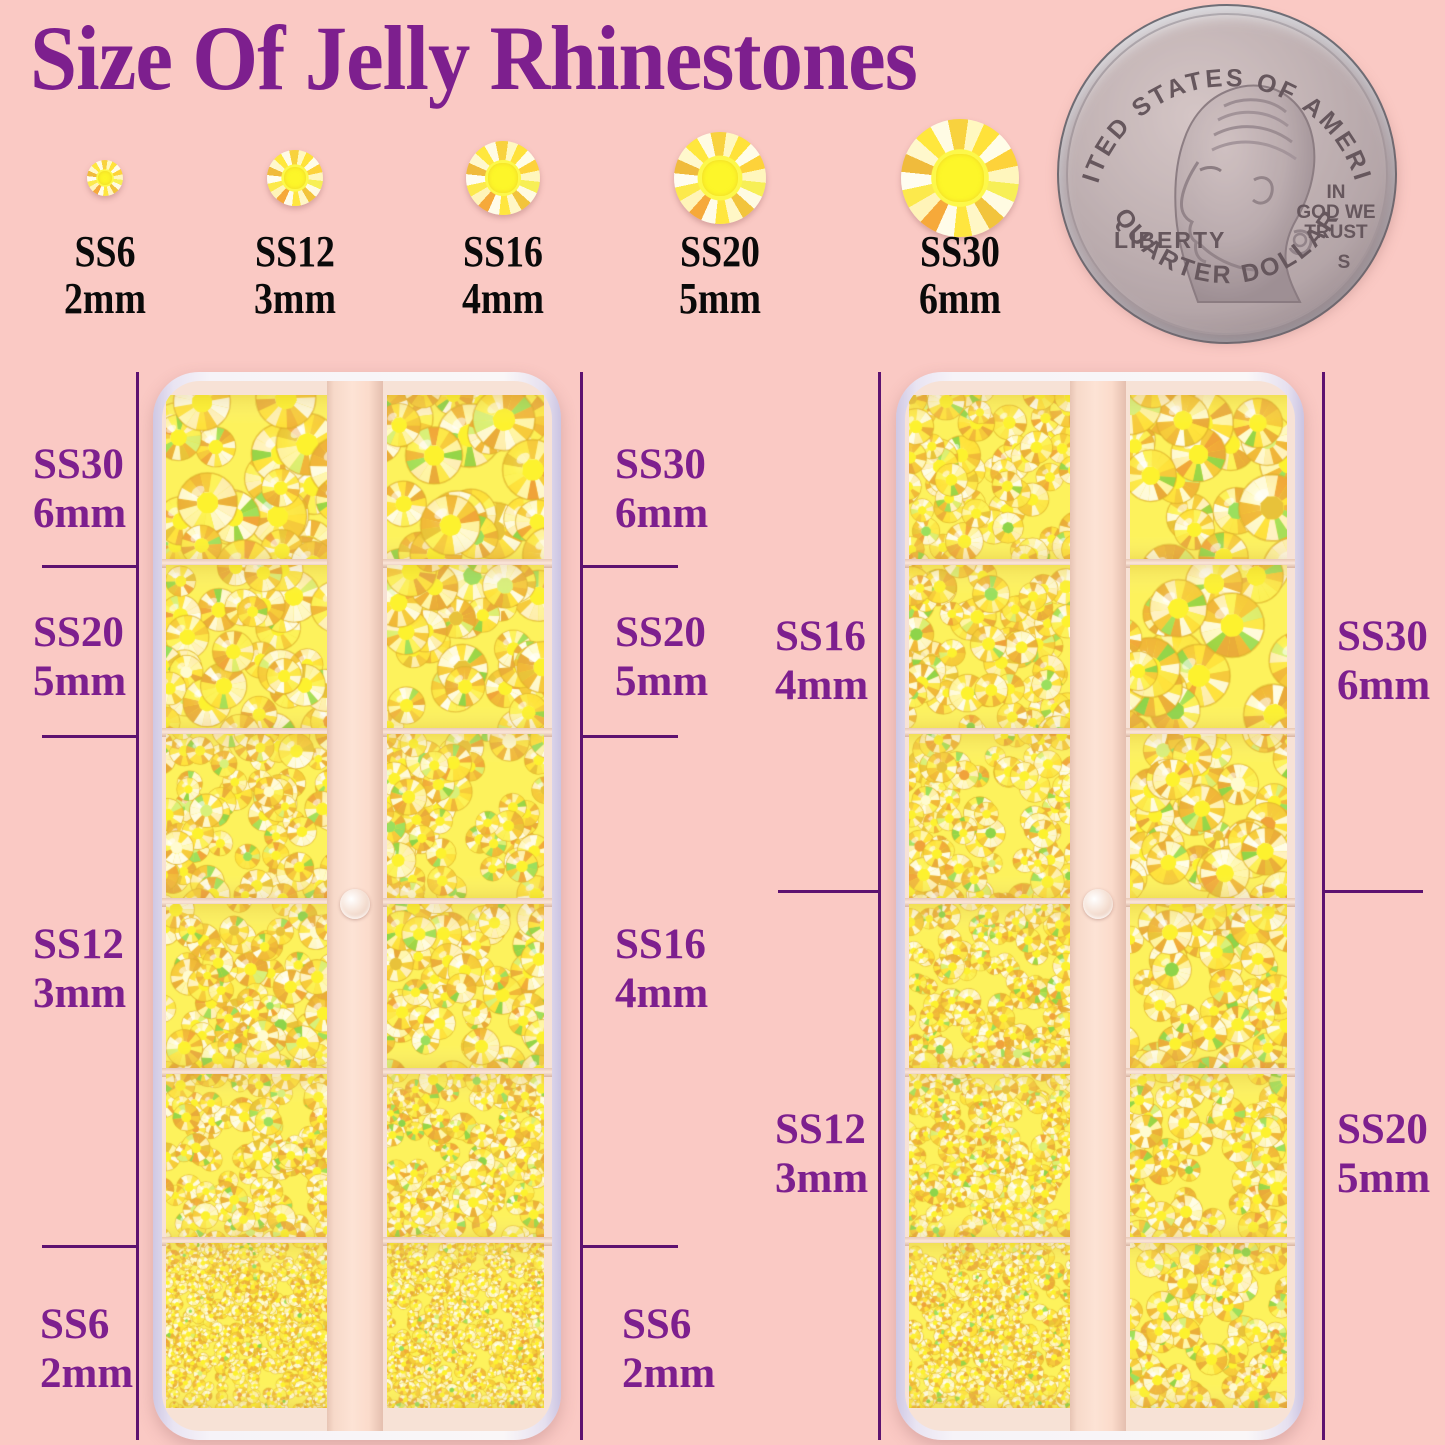 This screenshot has width=1445, height=1445. Describe the element at coordinates (1245, 193) in the screenshot. I see `washington-bust` at that location.